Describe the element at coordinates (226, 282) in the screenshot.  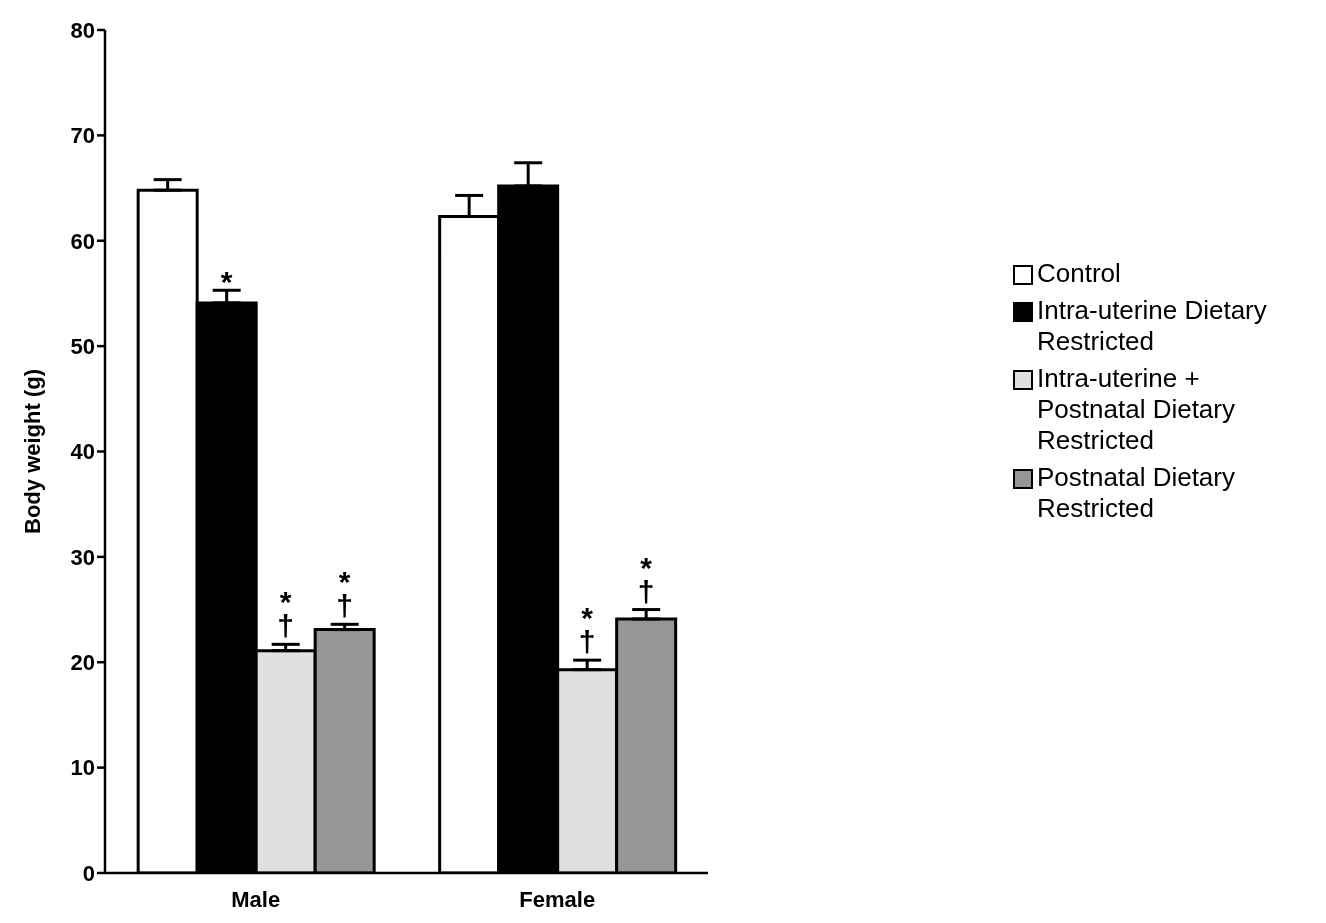
I see `data-label: *` at that location.